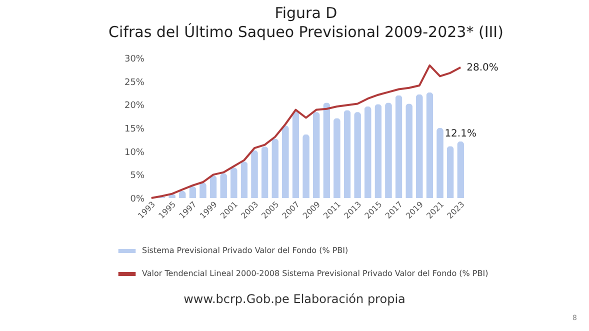 Image resolution: width=589 pixels, height=331 pixels. Describe the element at coordinates (460, 134) in the screenshot. I see `data-label: 12.1%` at that location.